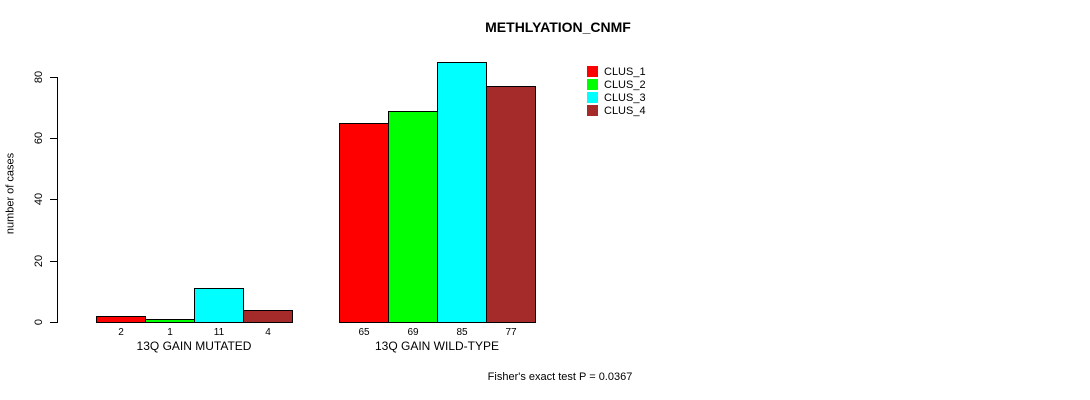  What do you see at coordinates (625, 97) in the screenshot?
I see `legend-label-clus-3: CLUS_3` at bounding box center [625, 97].